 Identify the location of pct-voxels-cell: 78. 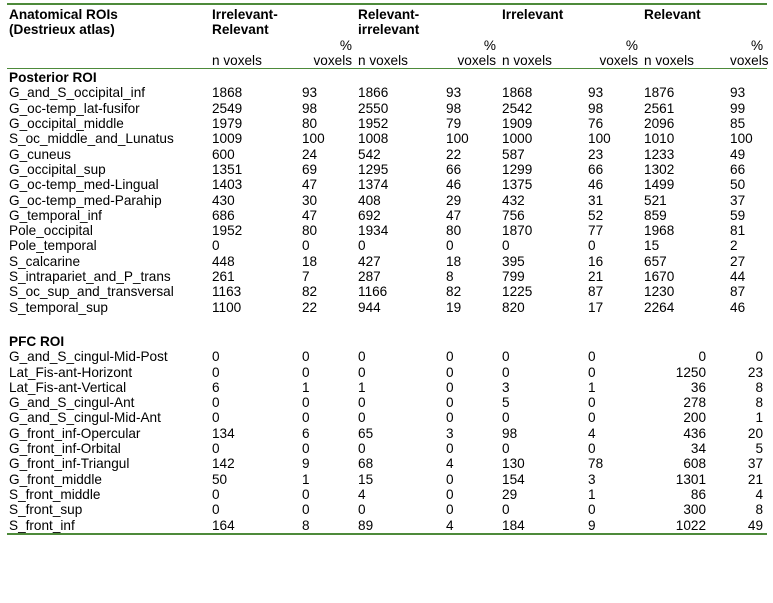
(596, 464).